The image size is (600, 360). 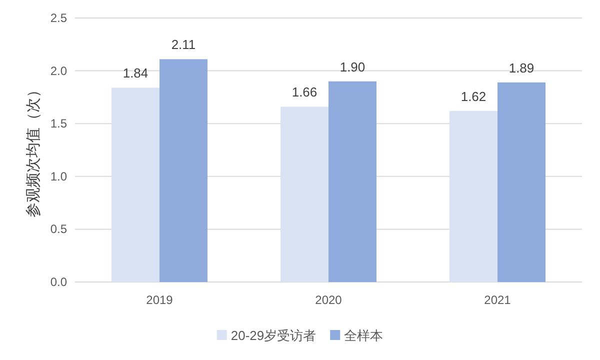 I want to click on data-label: 1.66, so click(x=305, y=92).